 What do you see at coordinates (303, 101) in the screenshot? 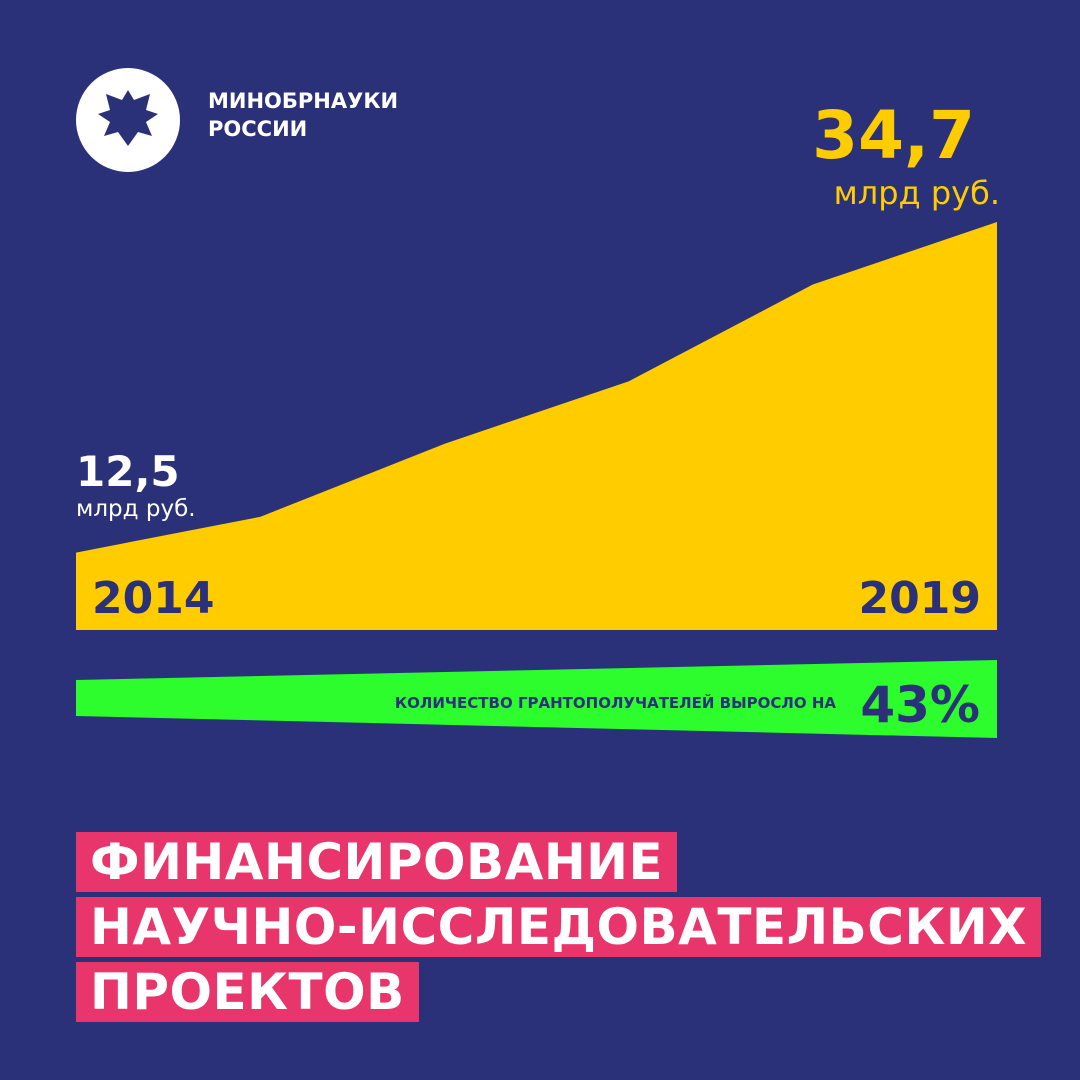
I see `org-name: МИНОБРНАУКИ` at bounding box center [303, 101].